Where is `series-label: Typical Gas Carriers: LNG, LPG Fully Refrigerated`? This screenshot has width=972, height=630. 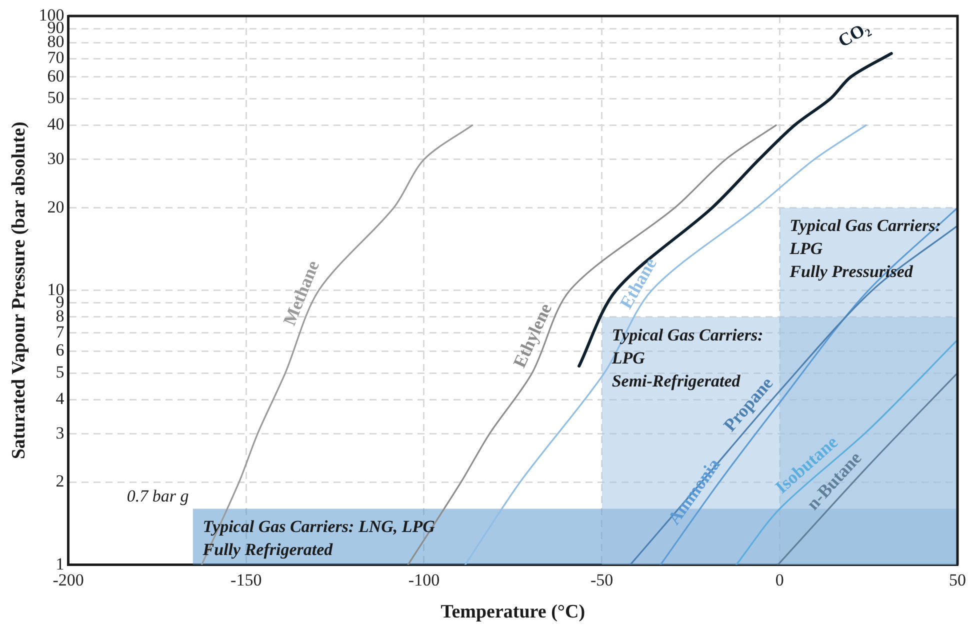 series-label: Typical Gas Carriers: LNG, LPG Fully Refrigerated is located at coordinates (319, 538).